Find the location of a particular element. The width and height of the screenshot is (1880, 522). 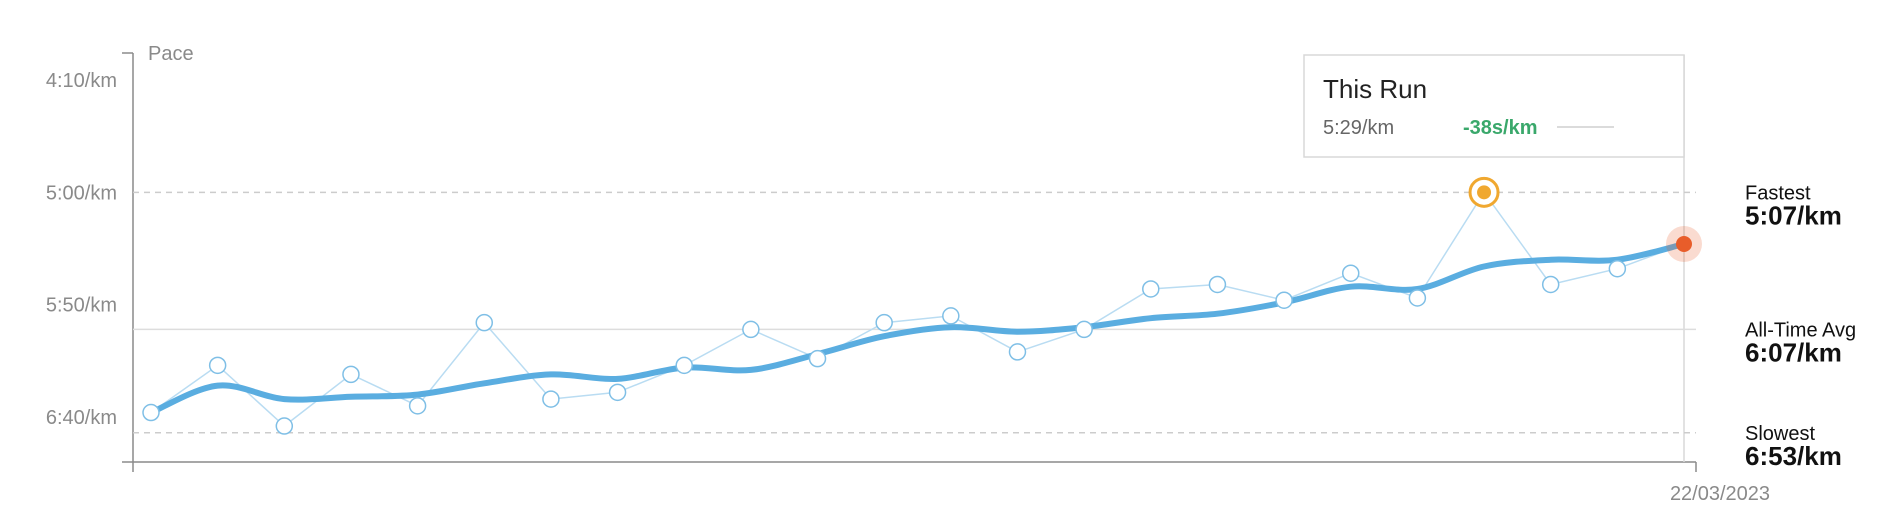

this-run-box-frame is located at coordinates (1494, 106).